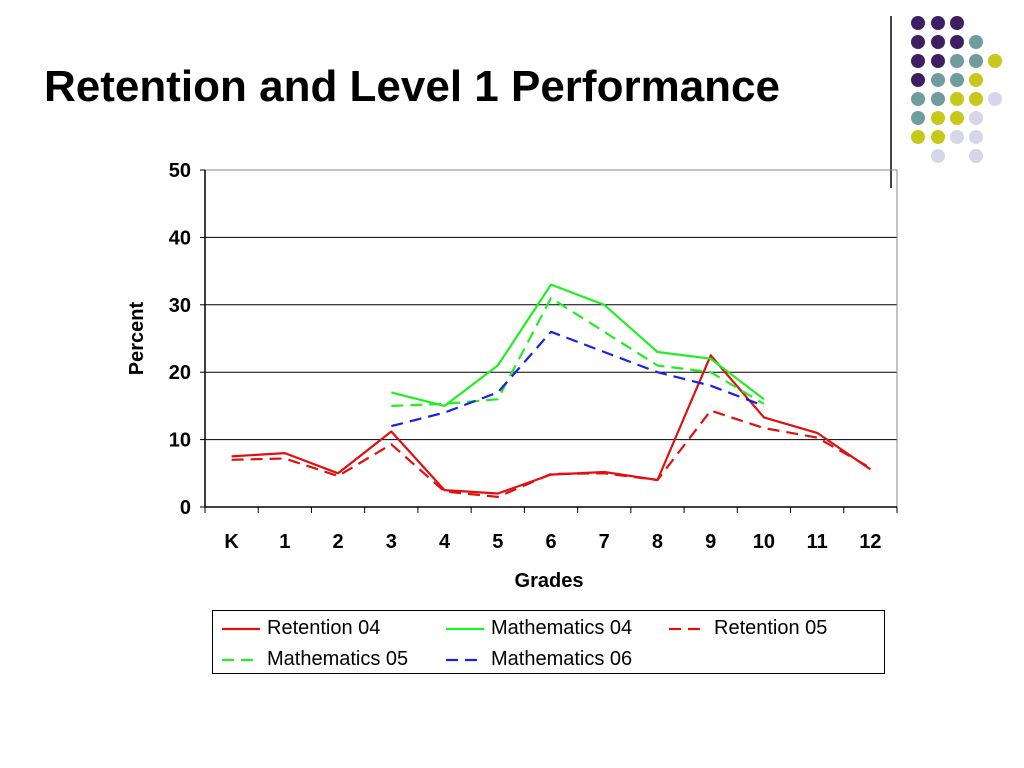 This screenshot has width=1024, height=768. Describe the element at coordinates (137, 338) in the screenshot. I see `y-axis-title: Percent` at that location.